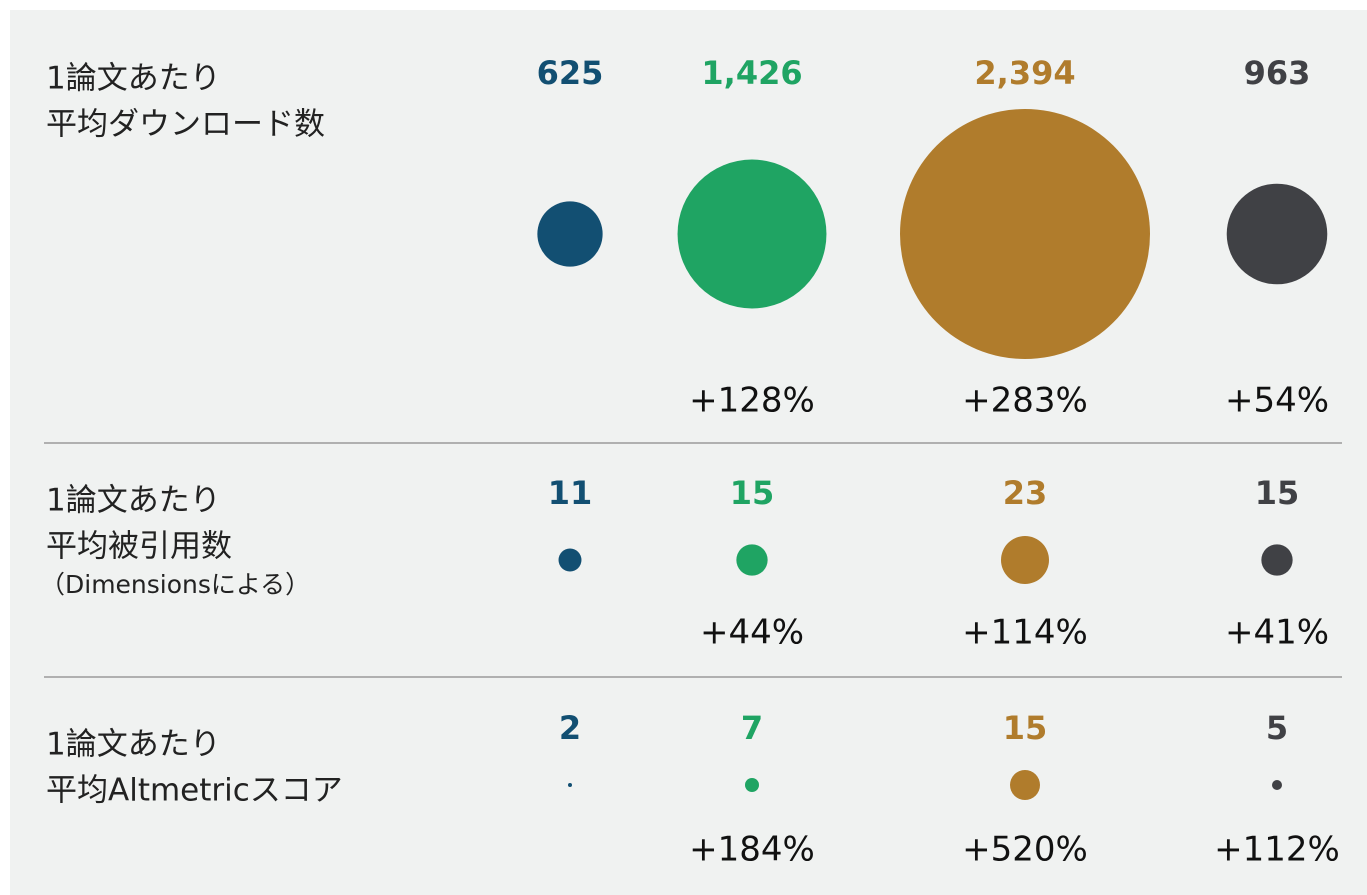  Describe the element at coordinates (1277, 850) in the screenshot. I see `change-label: +112%` at that location.